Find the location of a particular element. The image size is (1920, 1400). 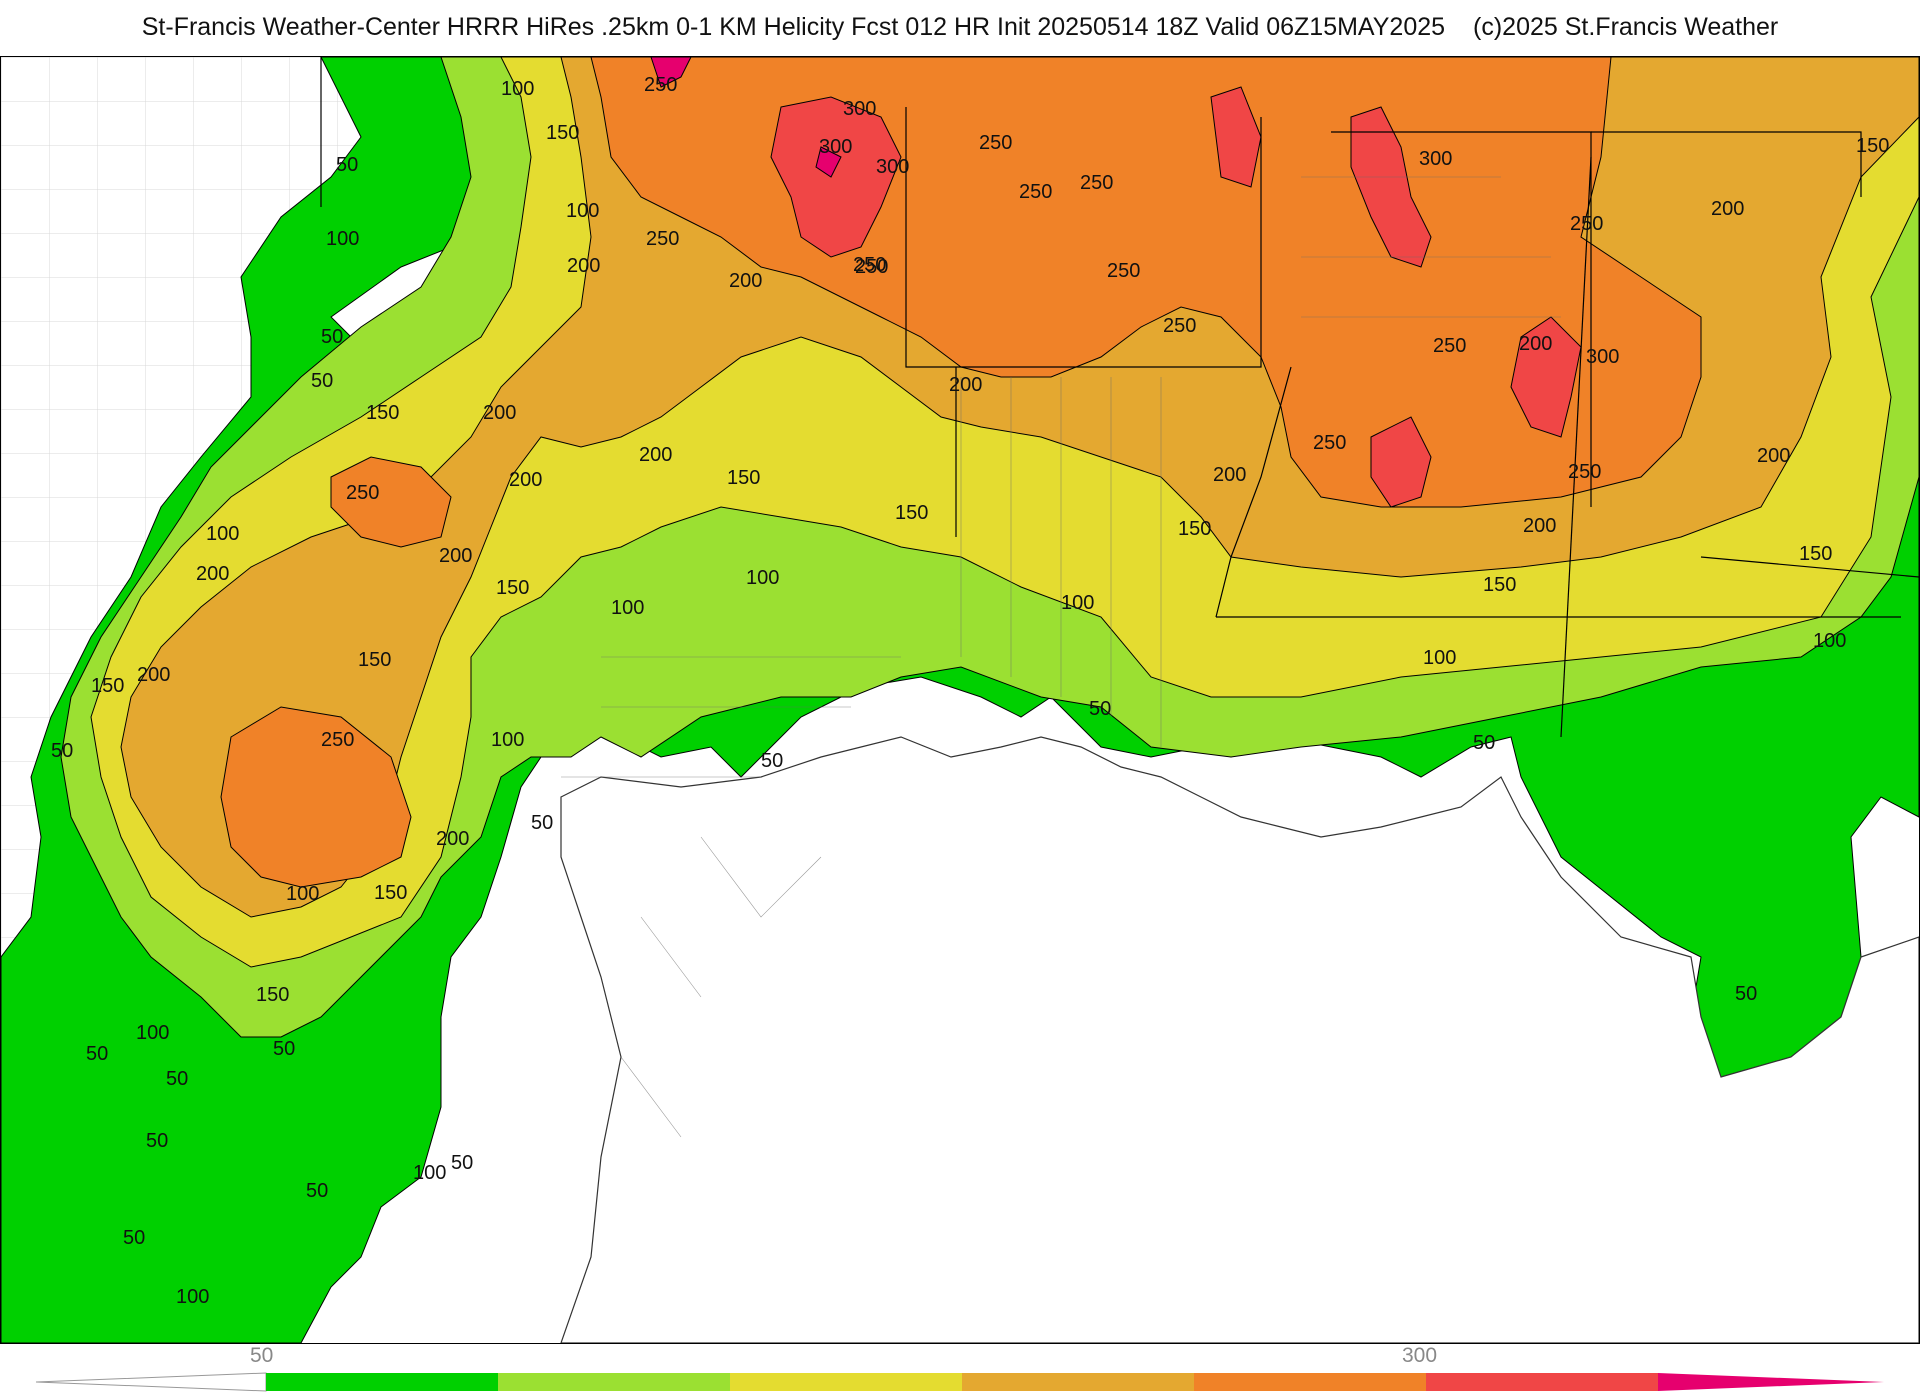

helicity-band-300-b is located at coordinates (1391, 187).